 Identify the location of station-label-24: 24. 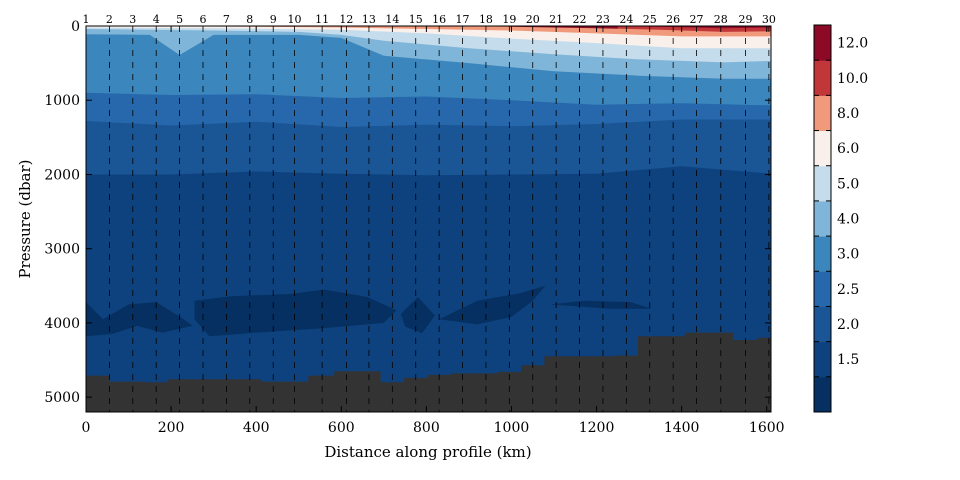
(626, 19).